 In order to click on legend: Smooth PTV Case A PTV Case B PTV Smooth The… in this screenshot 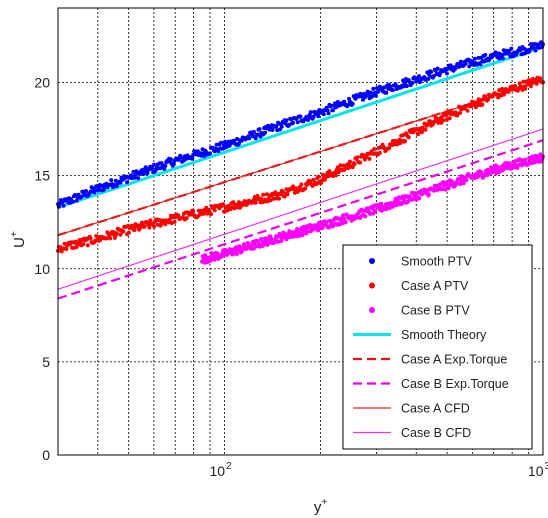, I will do `click(437, 347)`.